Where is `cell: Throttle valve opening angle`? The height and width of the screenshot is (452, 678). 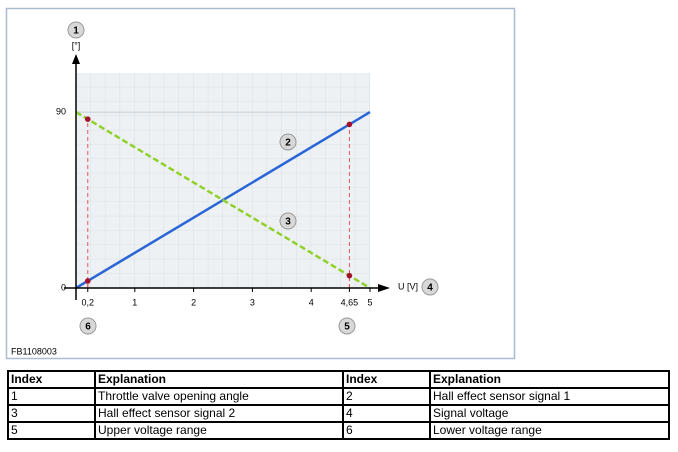 cell: Throttle valve opening angle is located at coordinates (219, 396).